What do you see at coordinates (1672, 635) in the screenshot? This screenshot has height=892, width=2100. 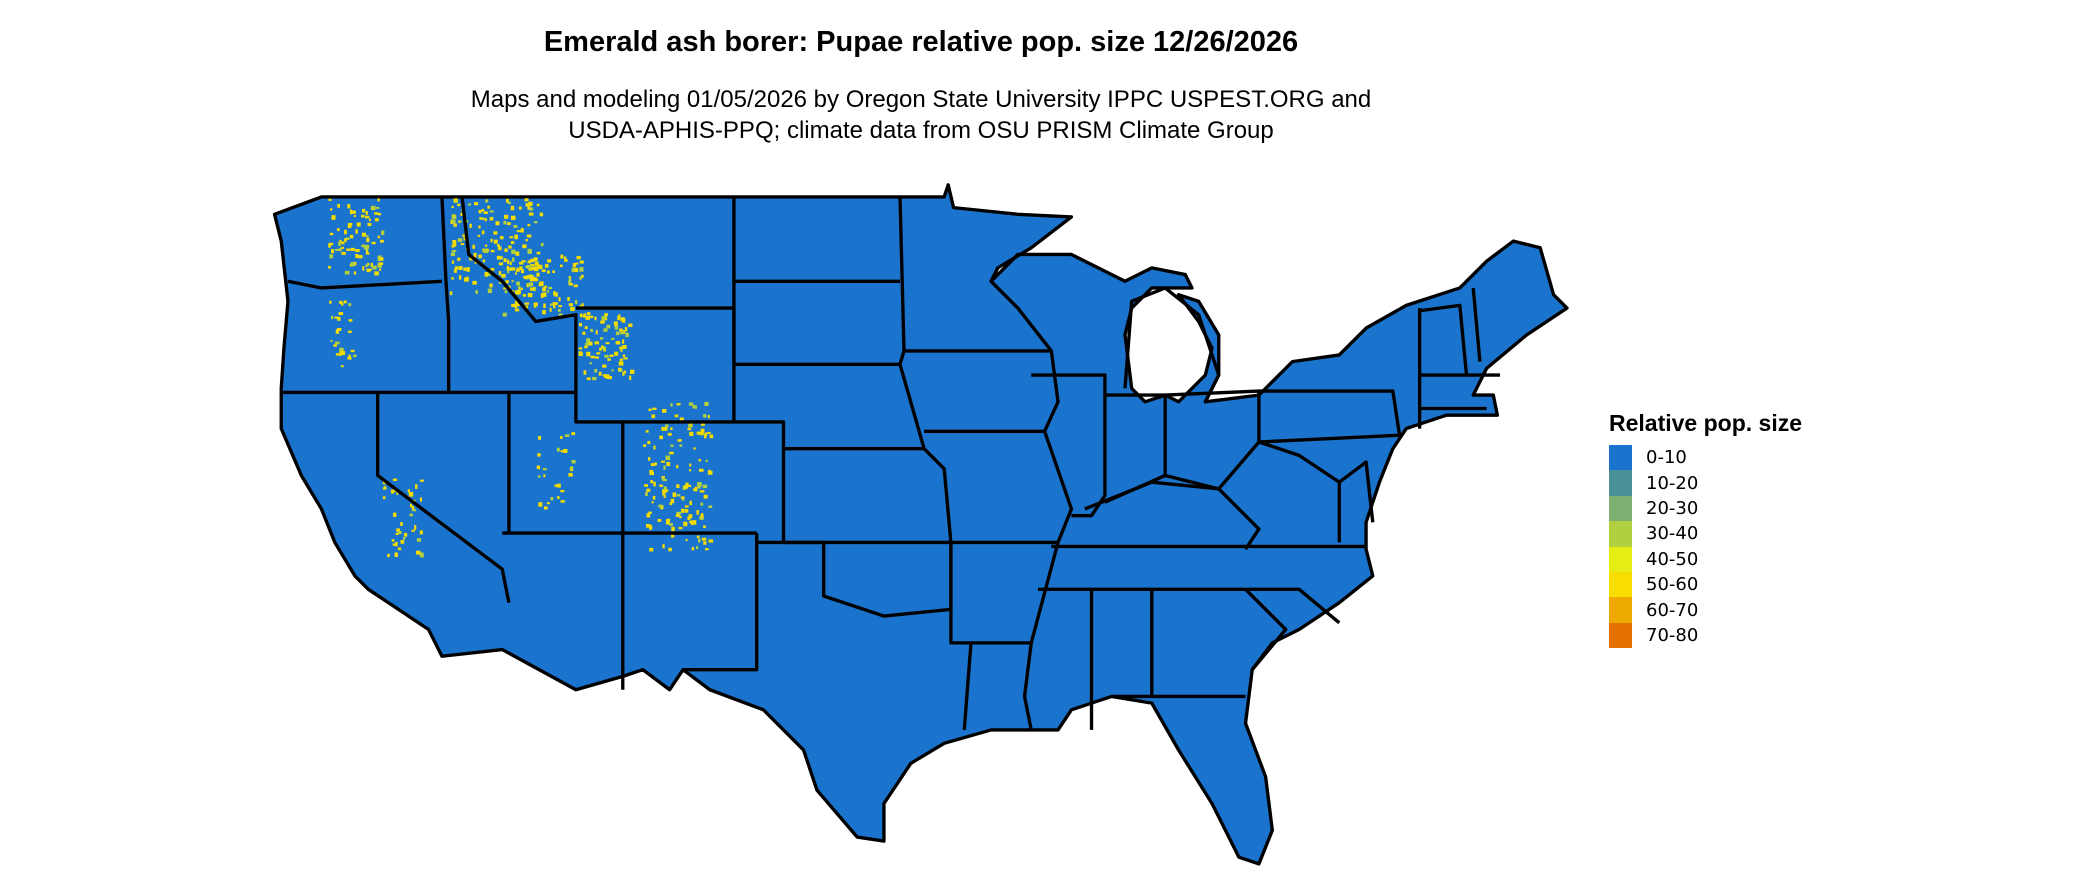 I see `legend-label: 70-80` at bounding box center [1672, 635].